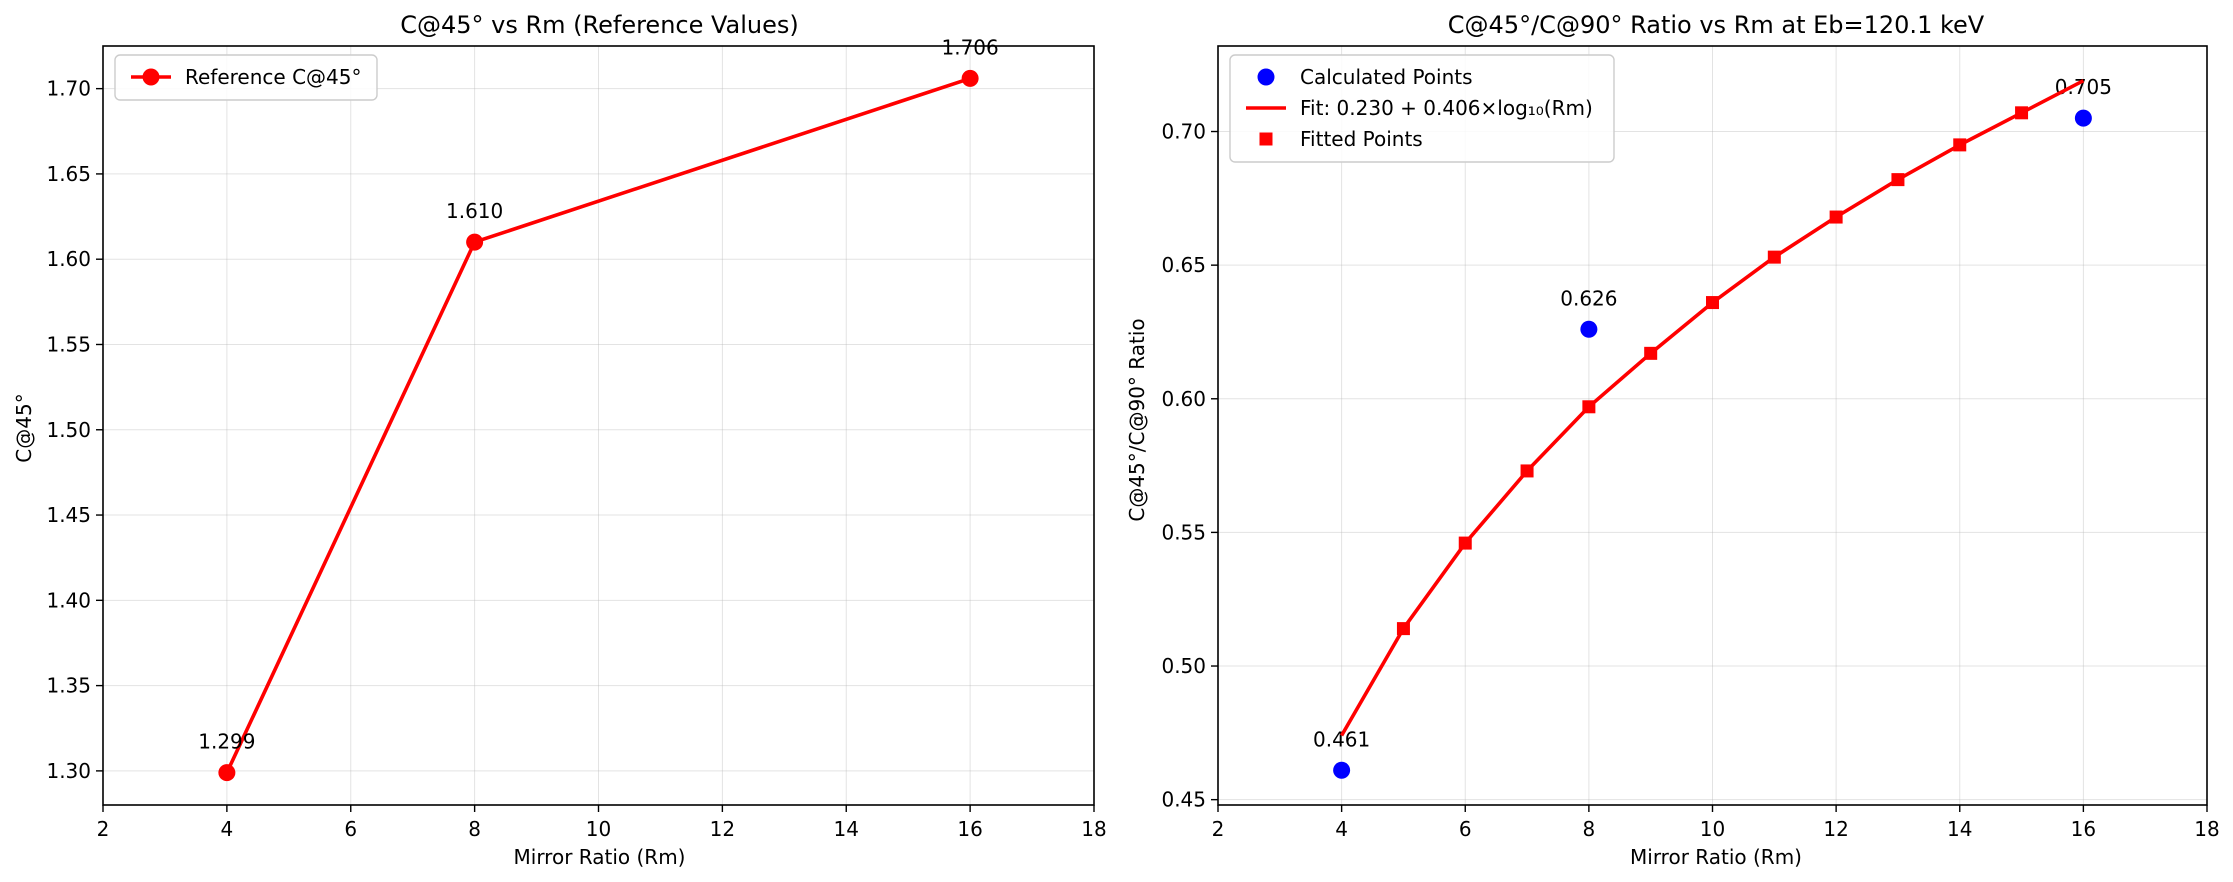  Describe the element at coordinates (1183, 265) in the screenshot. I see `right-y-tick-label: 0.65` at that location.